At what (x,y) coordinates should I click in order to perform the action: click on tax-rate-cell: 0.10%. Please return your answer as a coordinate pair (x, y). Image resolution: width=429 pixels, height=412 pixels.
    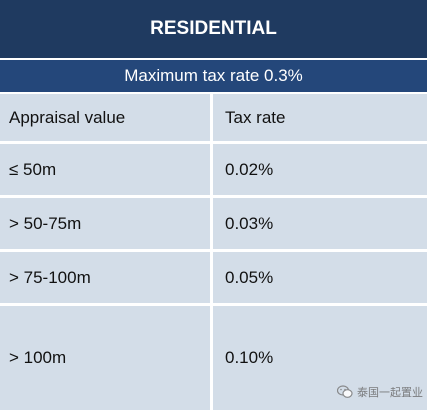
    Looking at the image, I should click on (320, 358).